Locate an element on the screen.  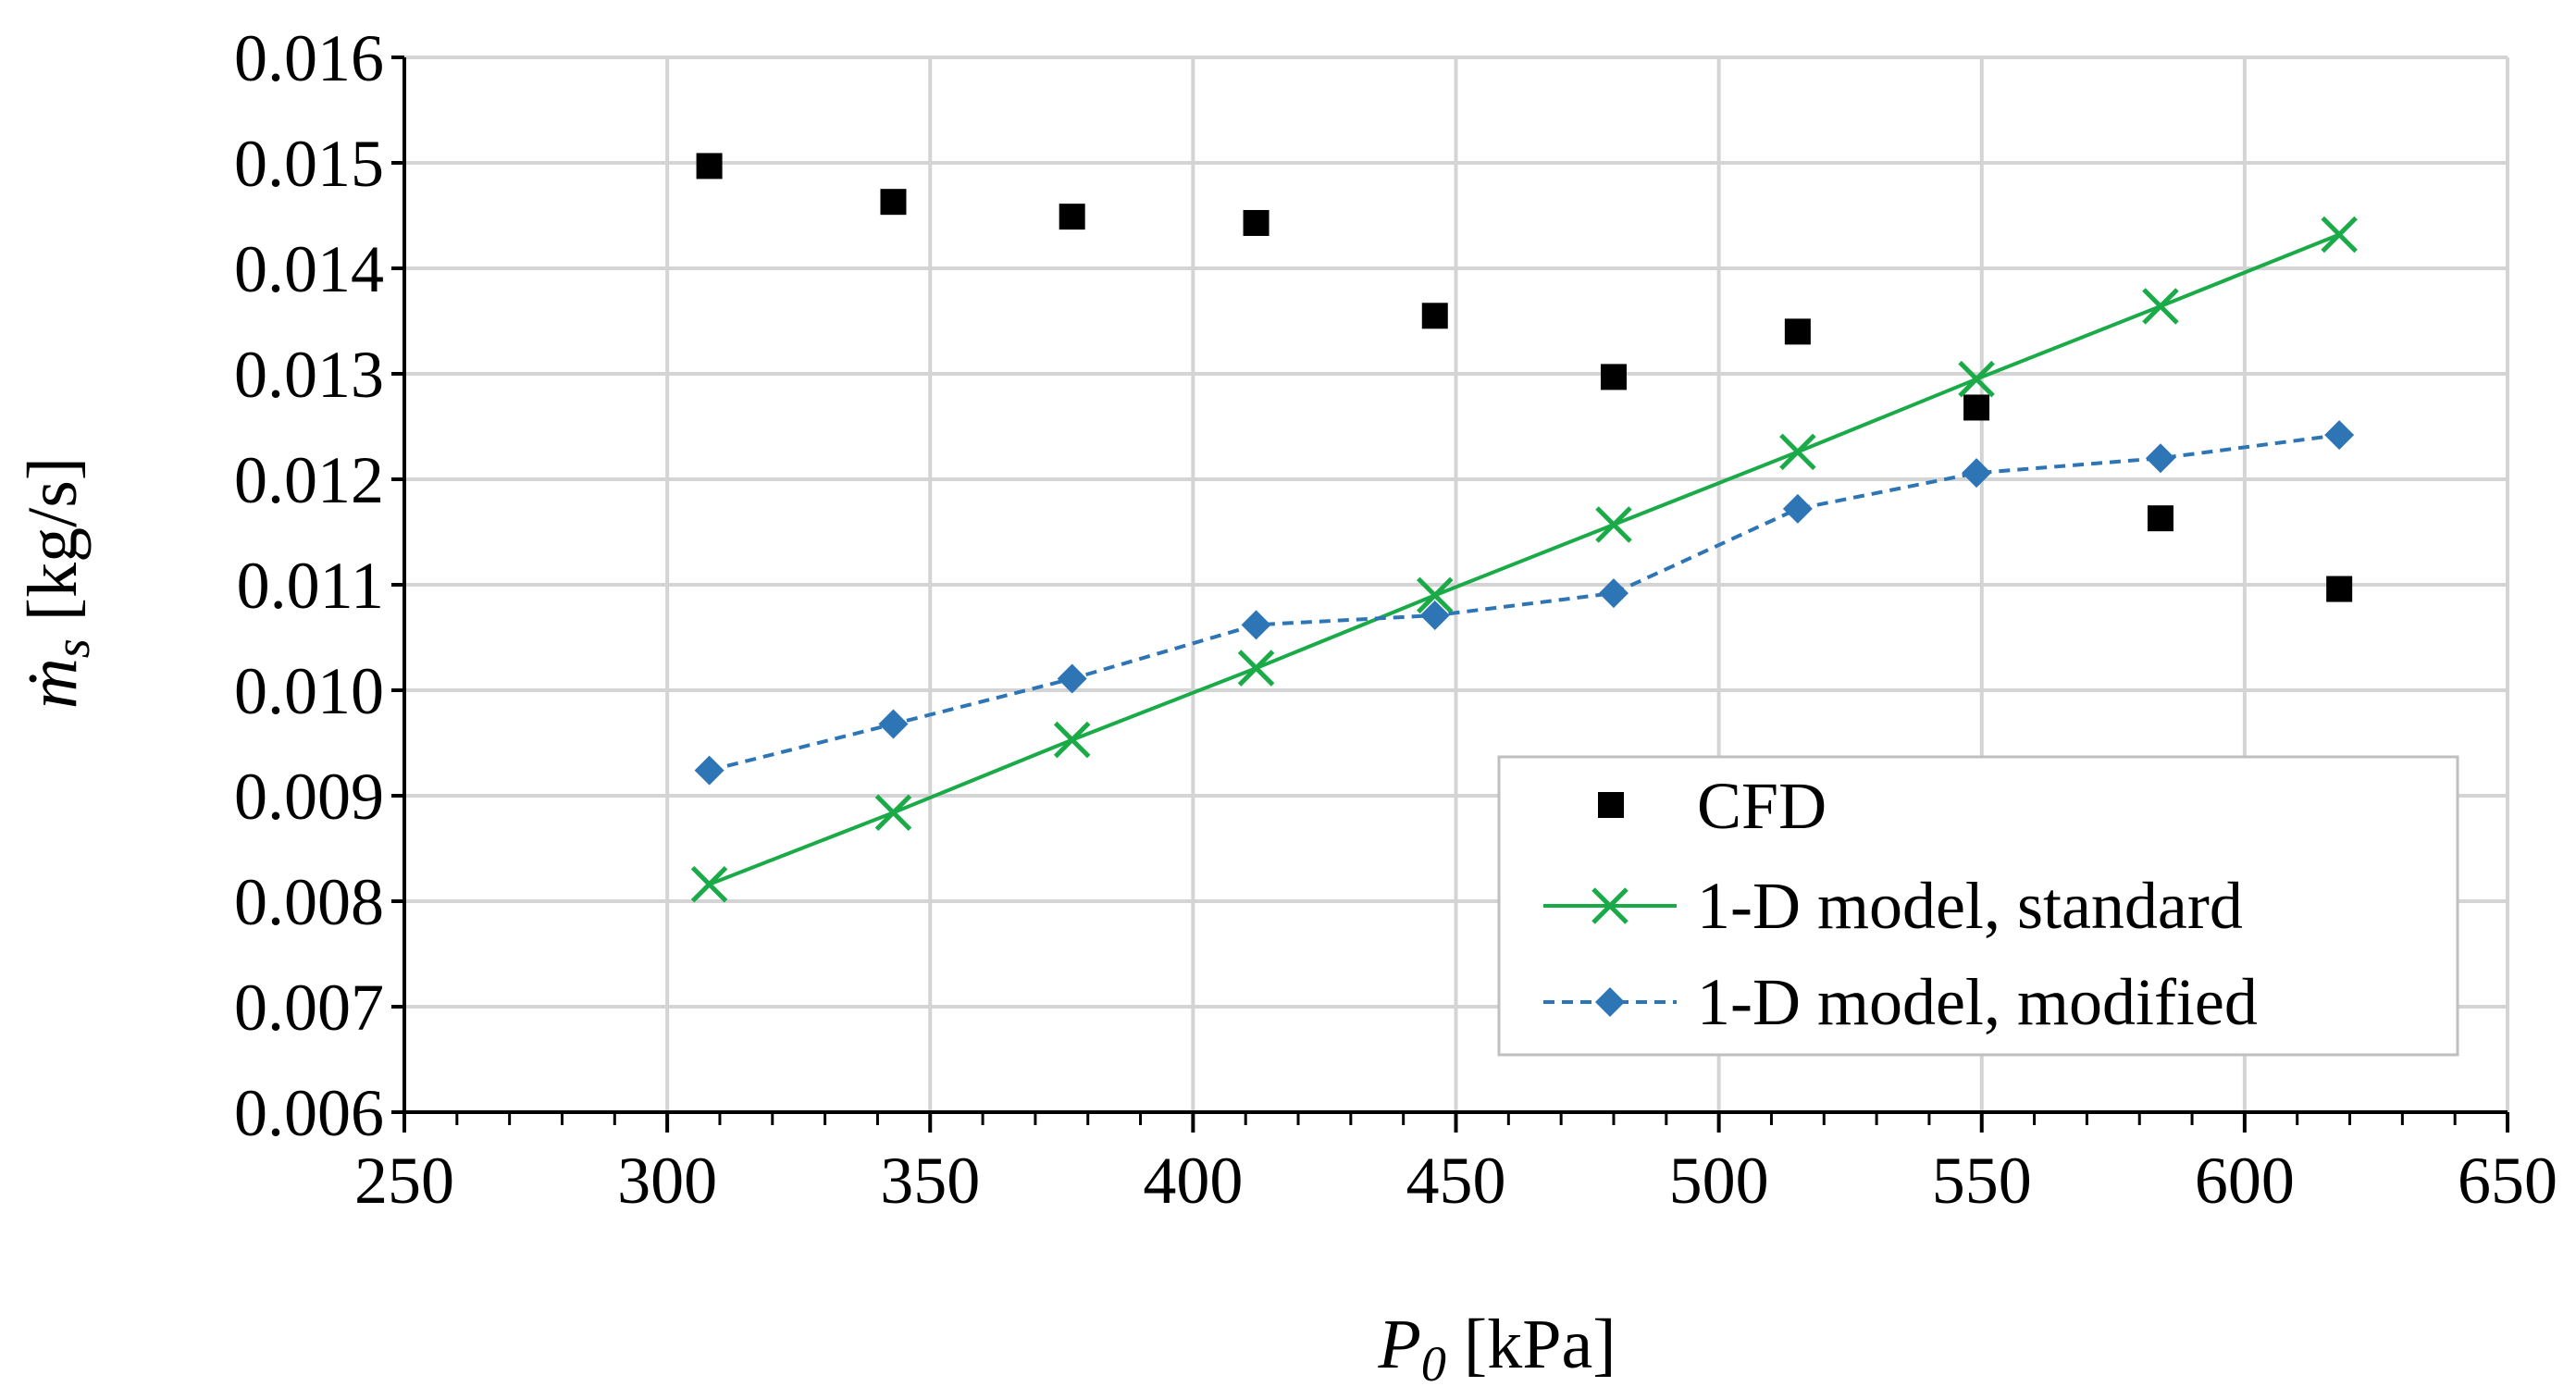
legend-standard-marker is located at coordinates (1610, 905).